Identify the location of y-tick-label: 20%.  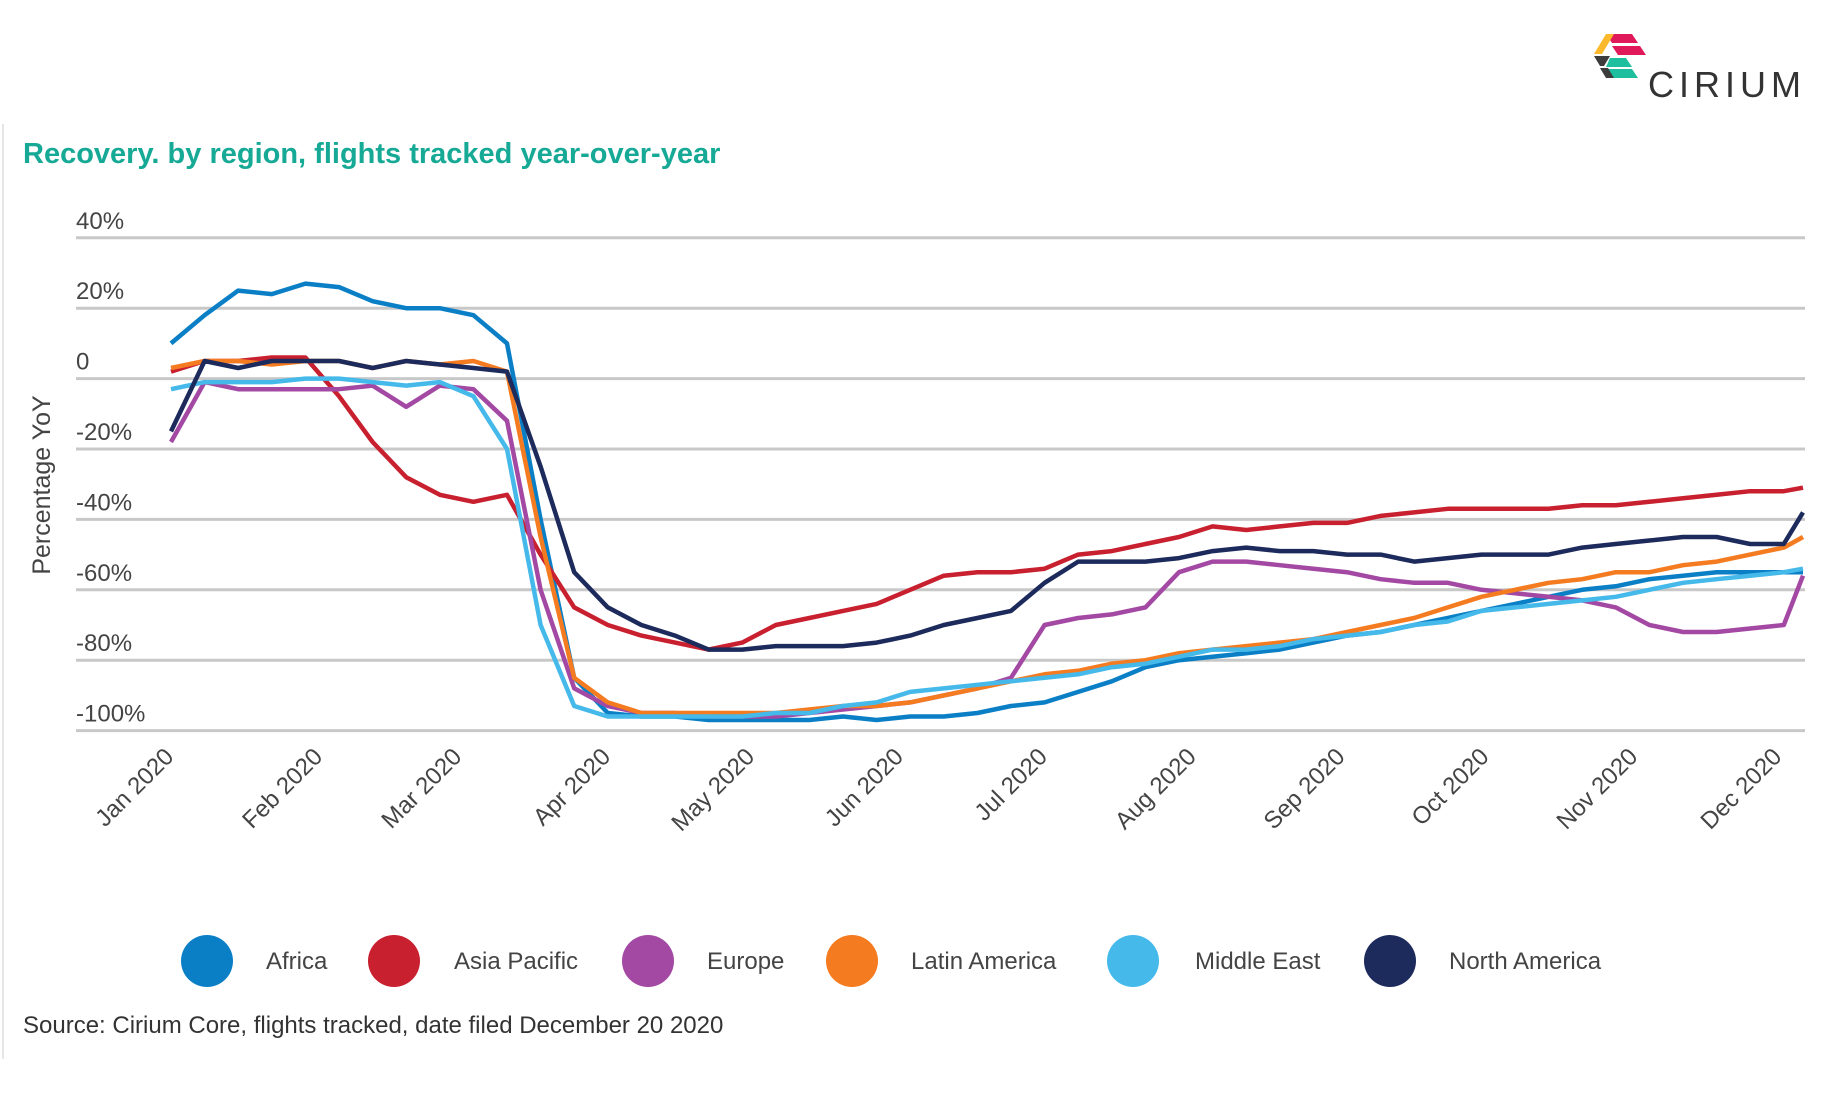
(100, 291).